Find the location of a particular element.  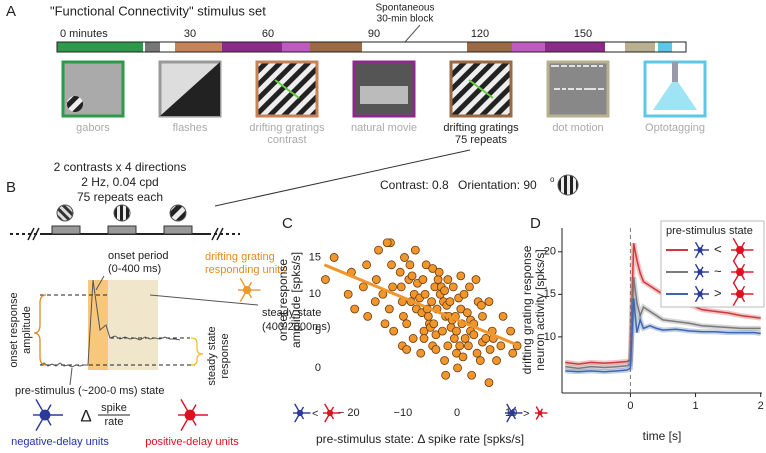

stimulus-label: Optotagging is located at coordinates (675, 128).